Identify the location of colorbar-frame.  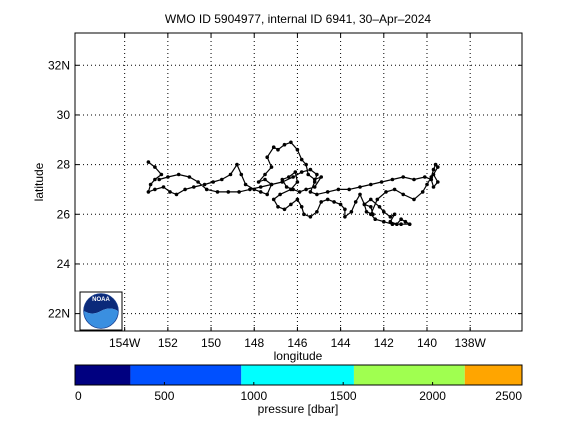
(298, 375).